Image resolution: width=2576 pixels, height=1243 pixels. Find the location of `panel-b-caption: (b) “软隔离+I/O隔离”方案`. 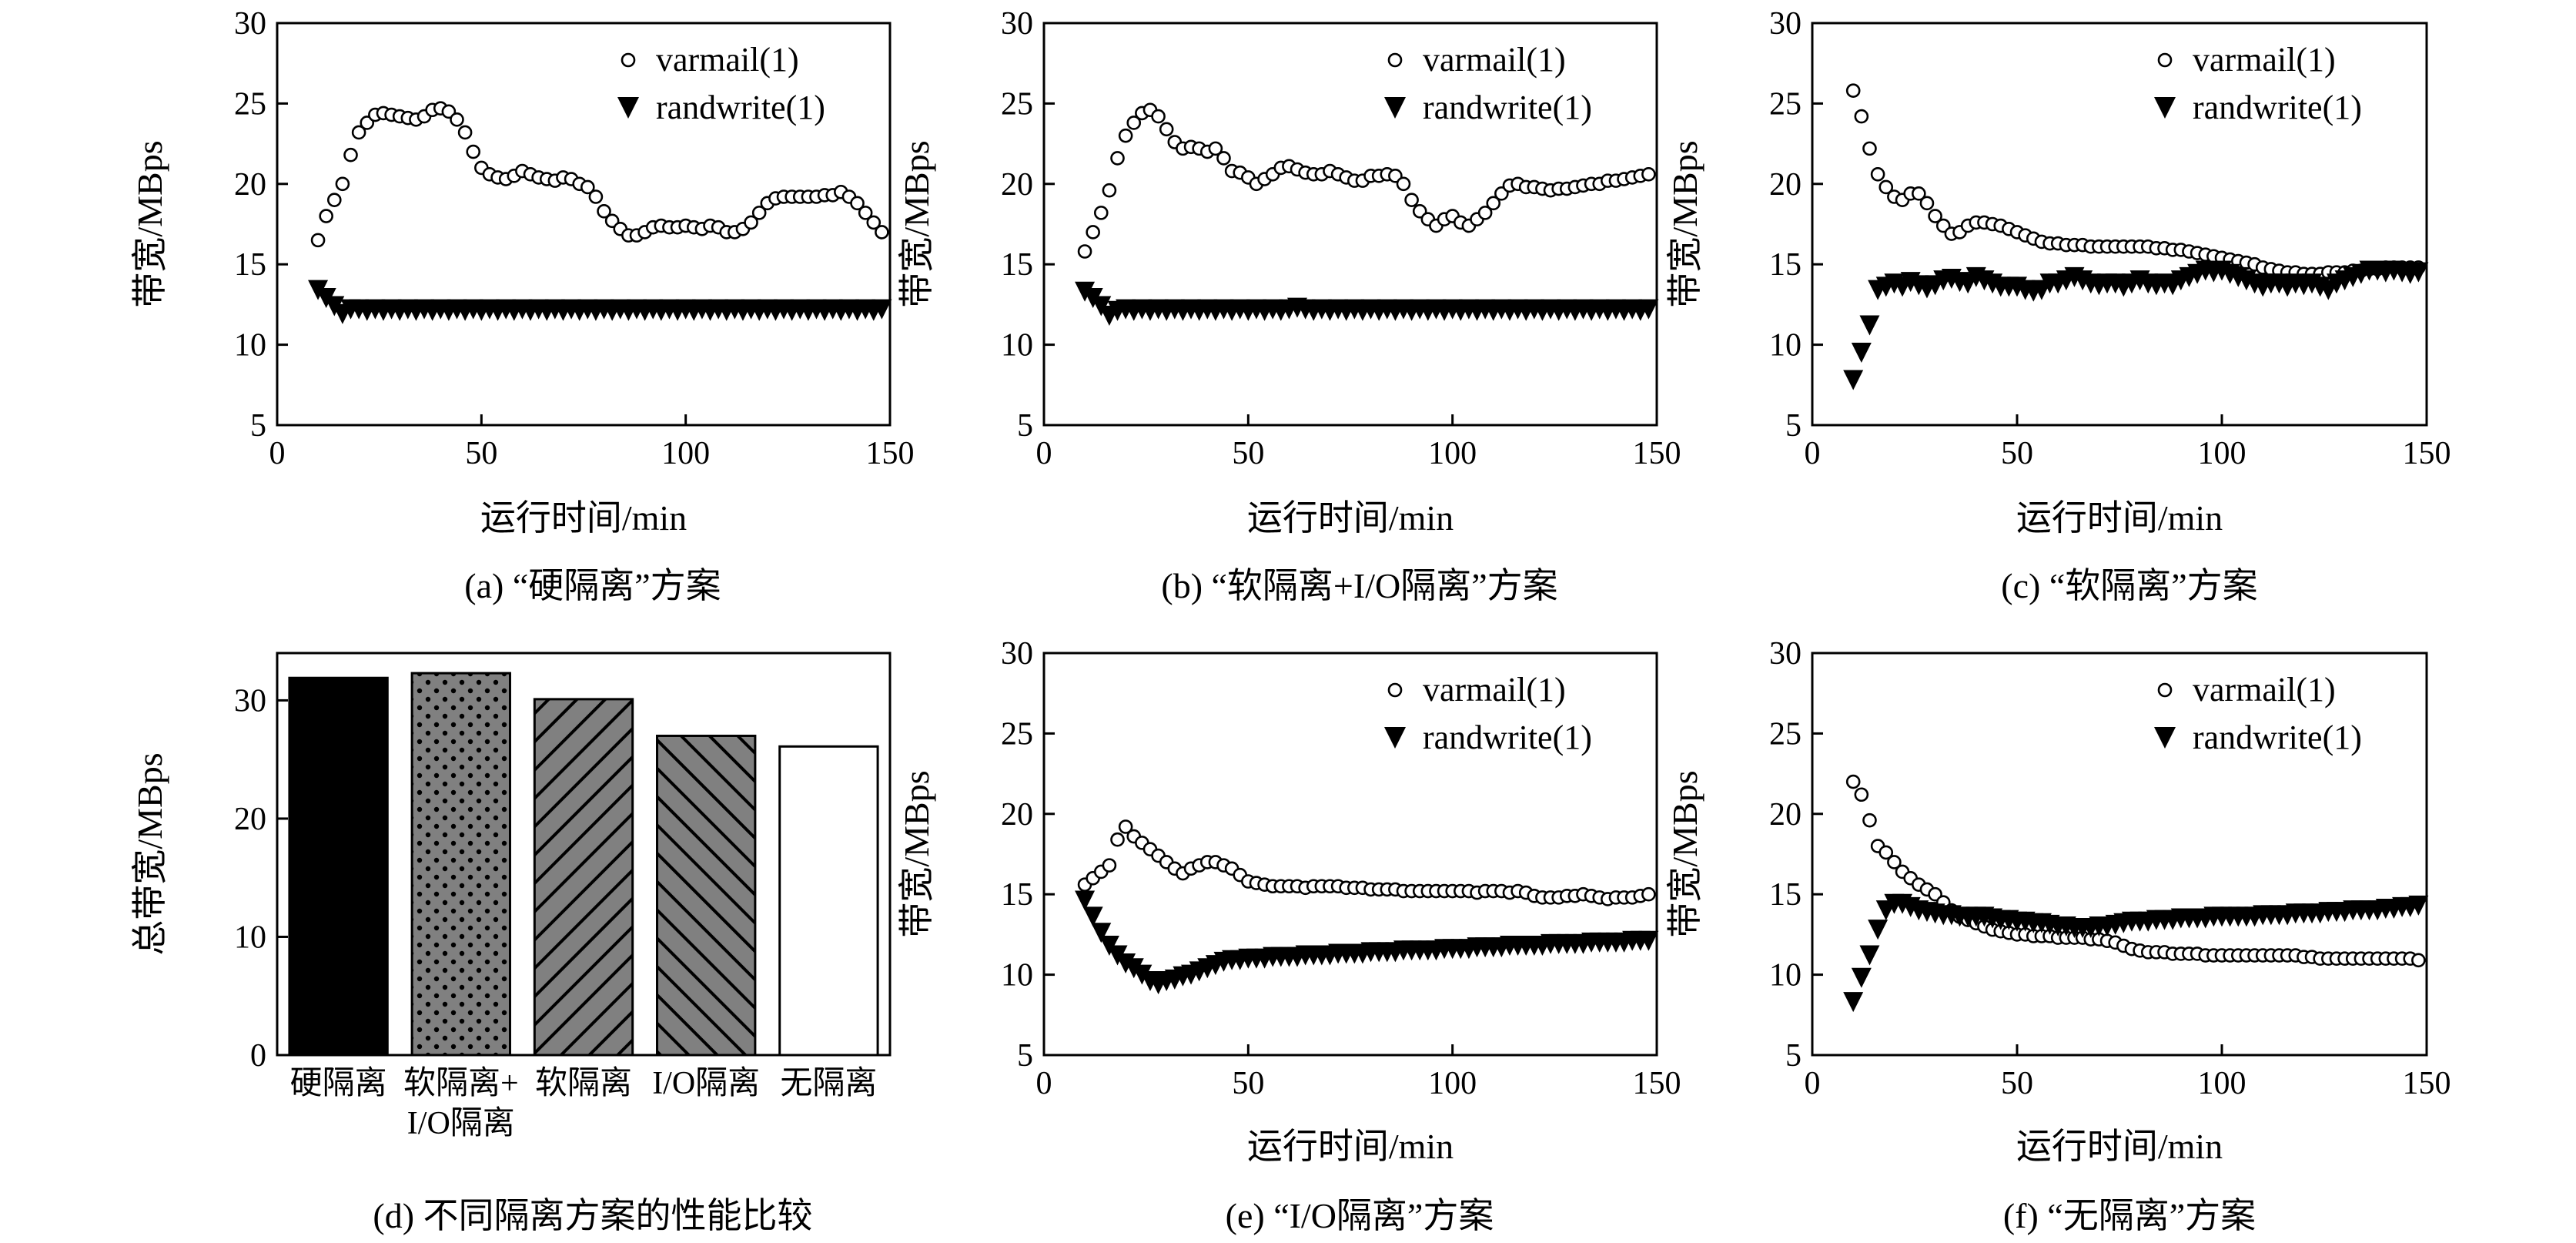

panel-b-caption: (b) “软隔离+I/O隔离”方案 is located at coordinates (1359, 585).